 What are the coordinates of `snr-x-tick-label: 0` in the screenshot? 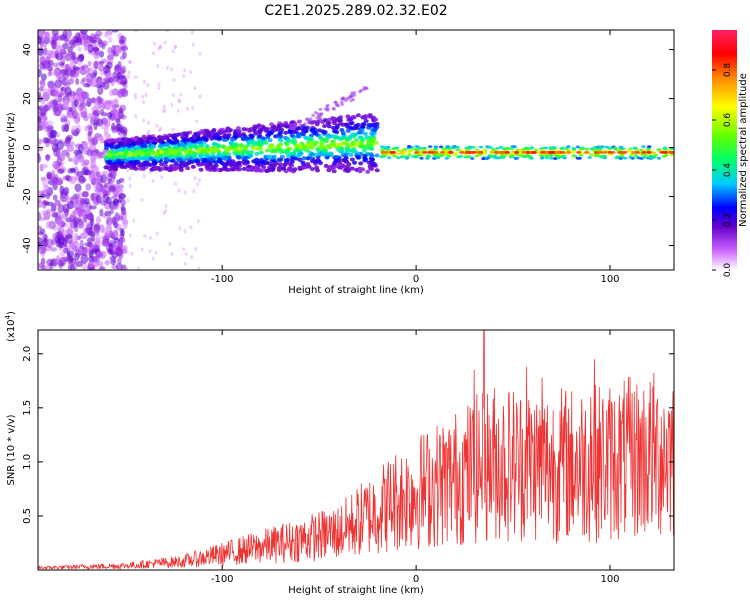 It's located at (416, 579).